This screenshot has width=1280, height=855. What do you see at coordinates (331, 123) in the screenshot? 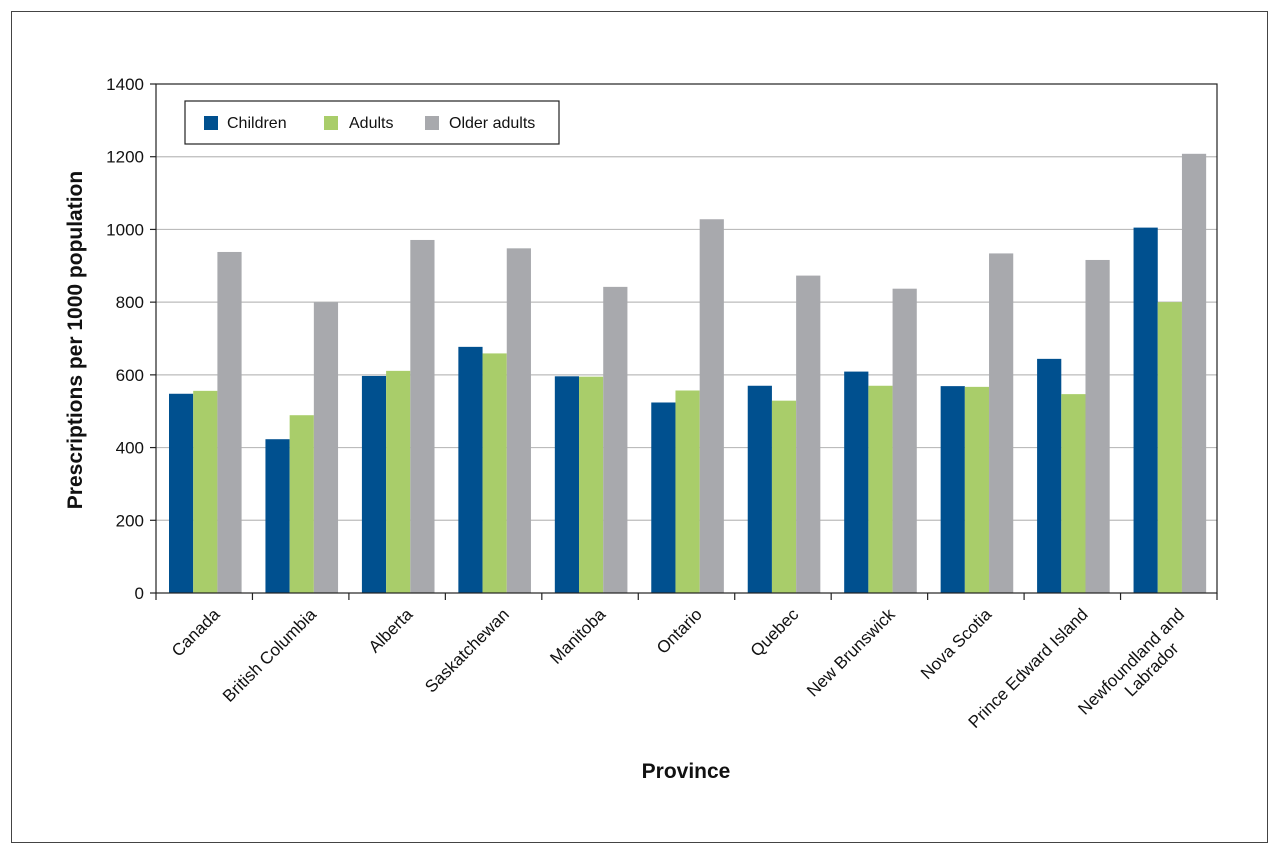
I see `legend-swatch-adults` at bounding box center [331, 123].